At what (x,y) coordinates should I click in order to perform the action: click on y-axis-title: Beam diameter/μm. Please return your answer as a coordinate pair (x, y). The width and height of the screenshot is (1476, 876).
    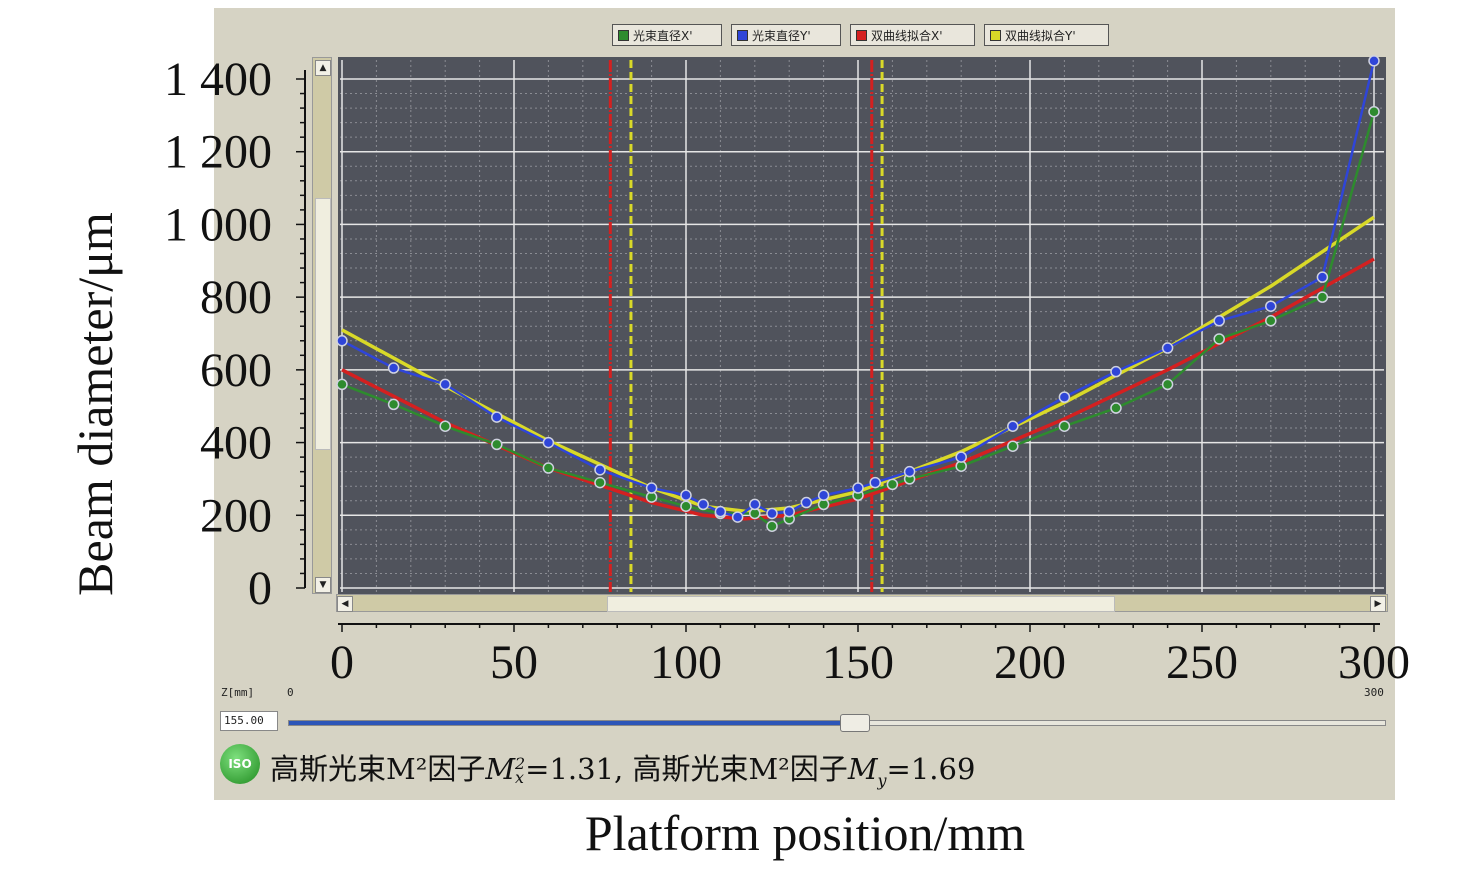
    Looking at the image, I should click on (95, 404).